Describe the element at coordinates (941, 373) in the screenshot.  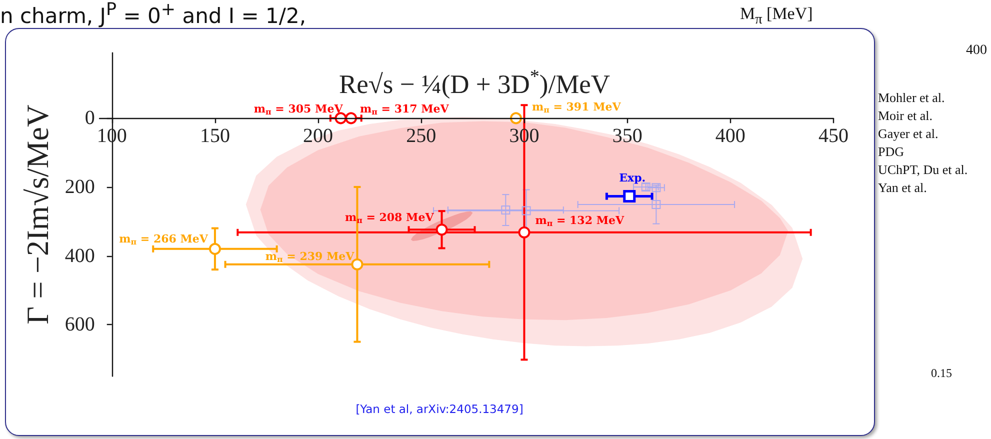
I see `text: 0.15` at that location.